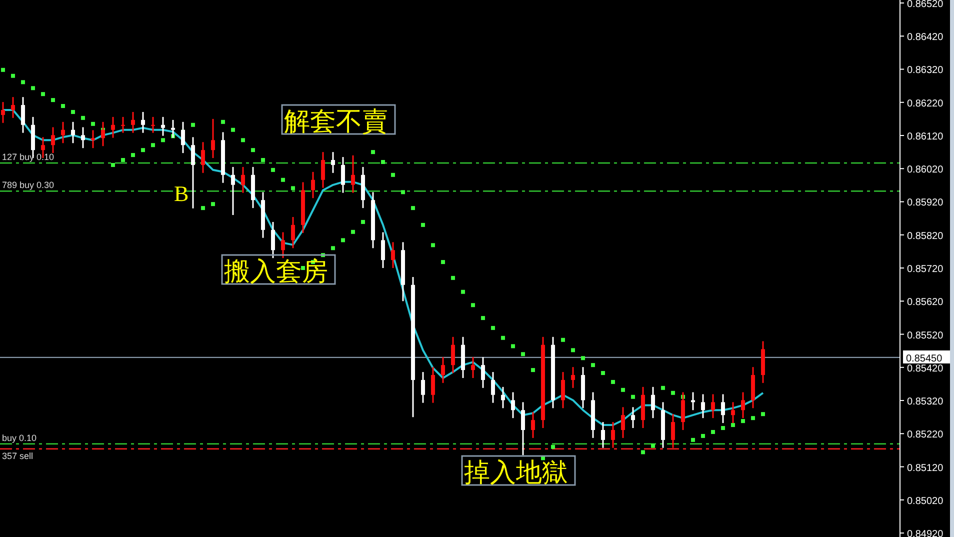 The width and height of the screenshot is (954, 537). Describe the element at coordinates (925, 203) in the screenshot. I see `y-tick-label: 0.85920` at that location.